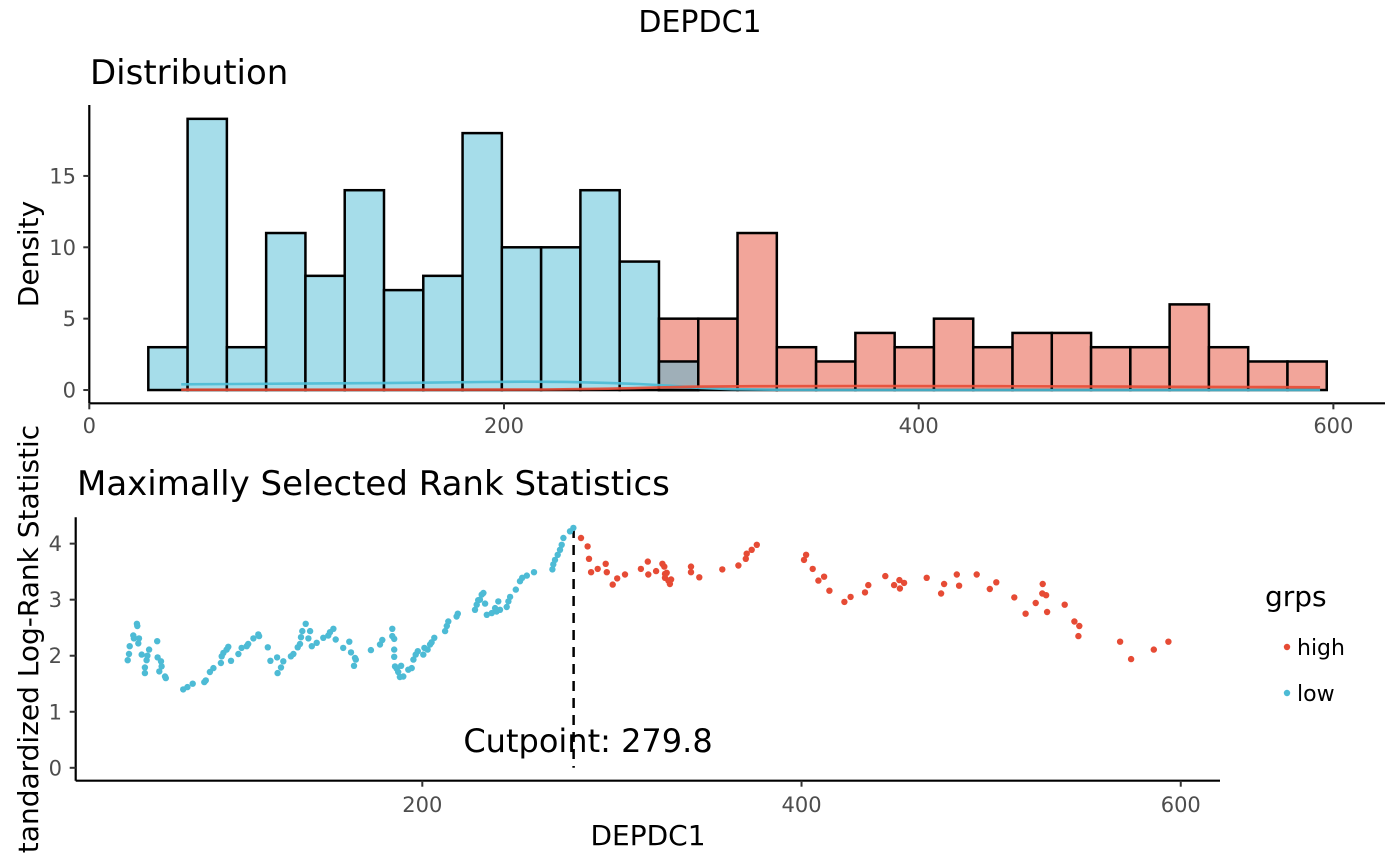 Image resolution: width=1400 pixels, height=866 pixels. I want to click on depdc1-axis-label: DEPDC1, so click(647, 835).